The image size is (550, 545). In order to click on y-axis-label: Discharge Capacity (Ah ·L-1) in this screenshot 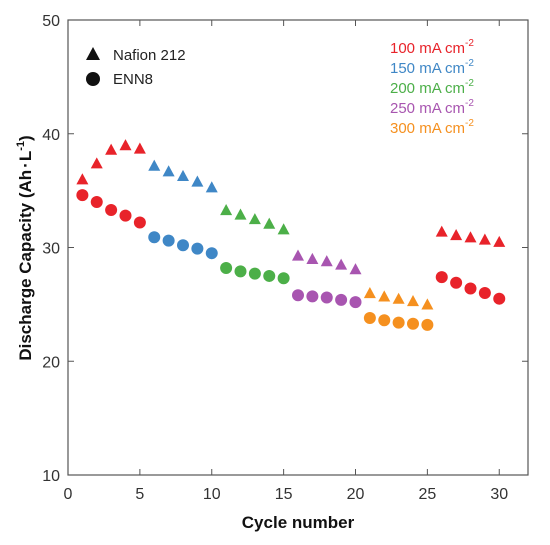, I will do `click(25, 247)`.